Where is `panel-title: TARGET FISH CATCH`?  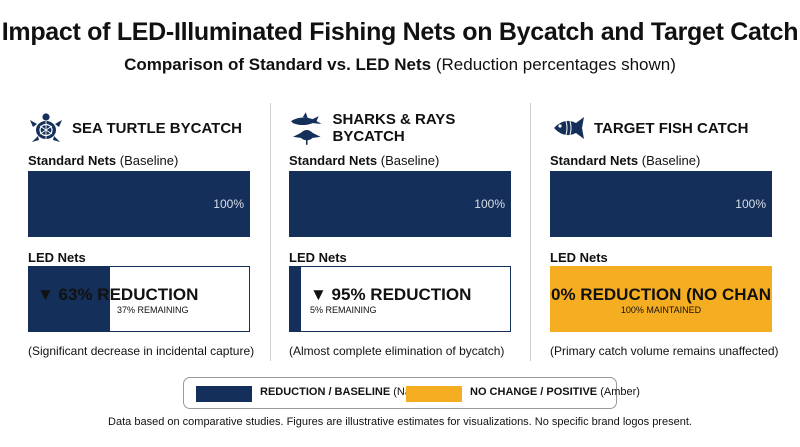 panel-title: TARGET FISH CATCH is located at coordinates (671, 128).